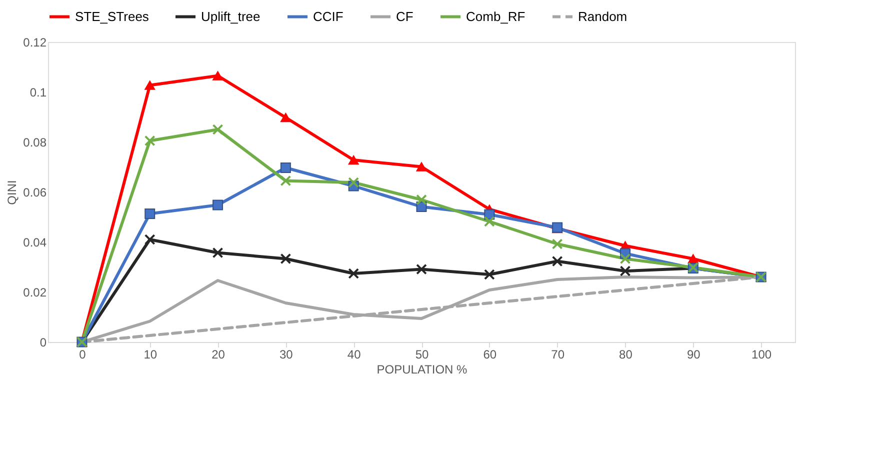 The height and width of the screenshot is (465, 888). I want to click on legend-label: CCIF, so click(328, 16).